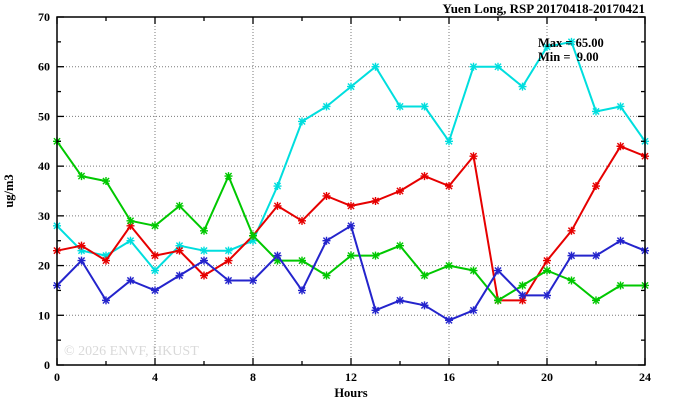 Image resolution: width=674 pixels, height=409 pixels. I want to click on marker-blue-series-h21, so click(571, 255).